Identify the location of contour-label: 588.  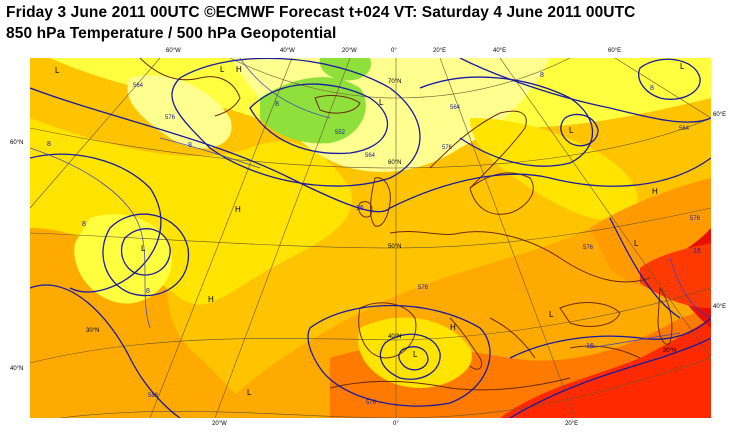
(153, 396).